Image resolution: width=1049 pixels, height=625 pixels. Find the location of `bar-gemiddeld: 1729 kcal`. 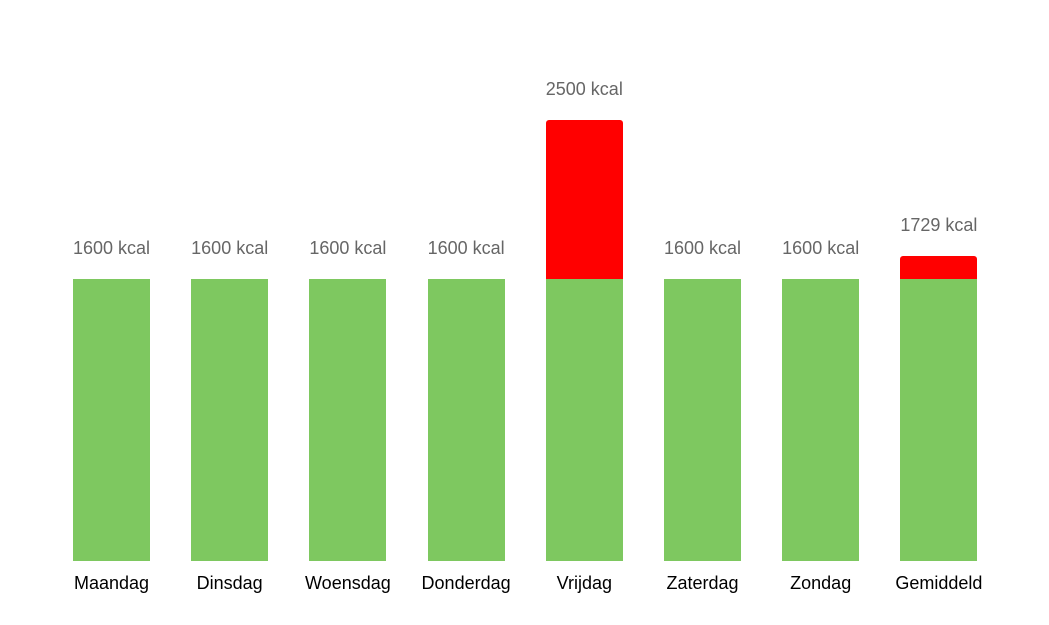

bar-gemiddeld: 1729 kcal is located at coordinates (938, 312).